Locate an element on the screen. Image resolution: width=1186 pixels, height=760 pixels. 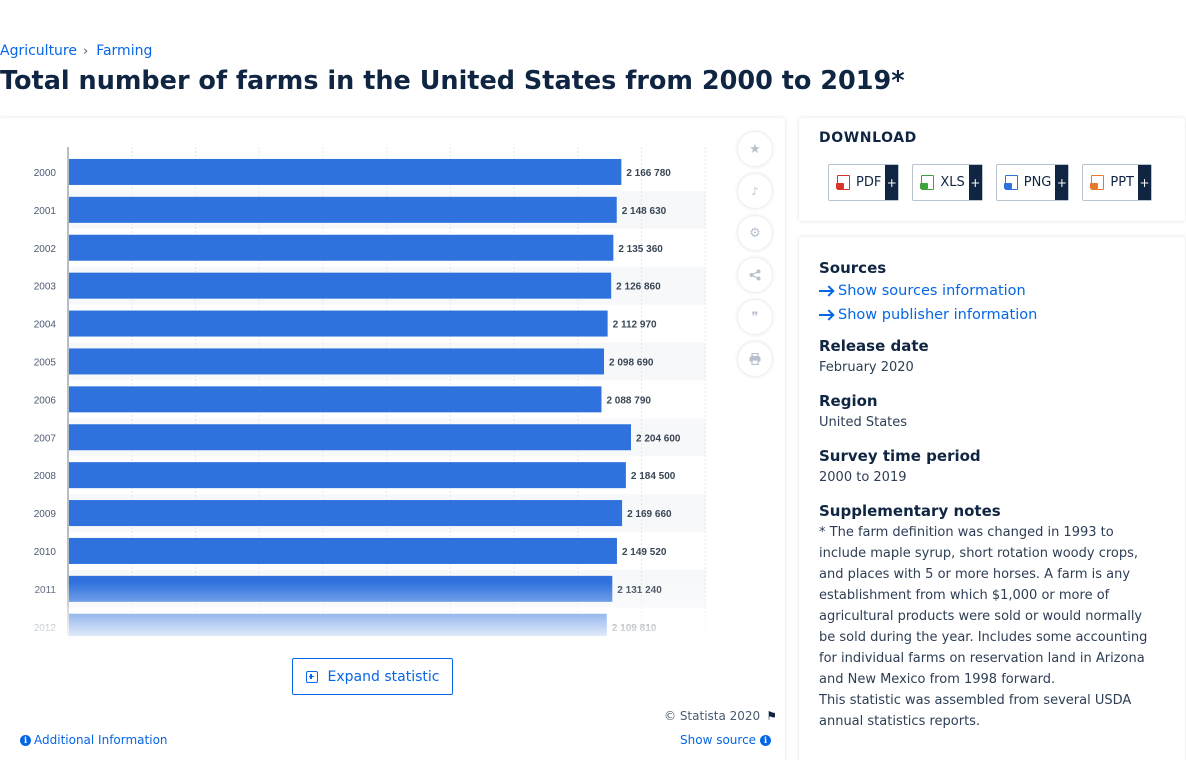
y-tick-label: 2011 is located at coordinates (45, 590).